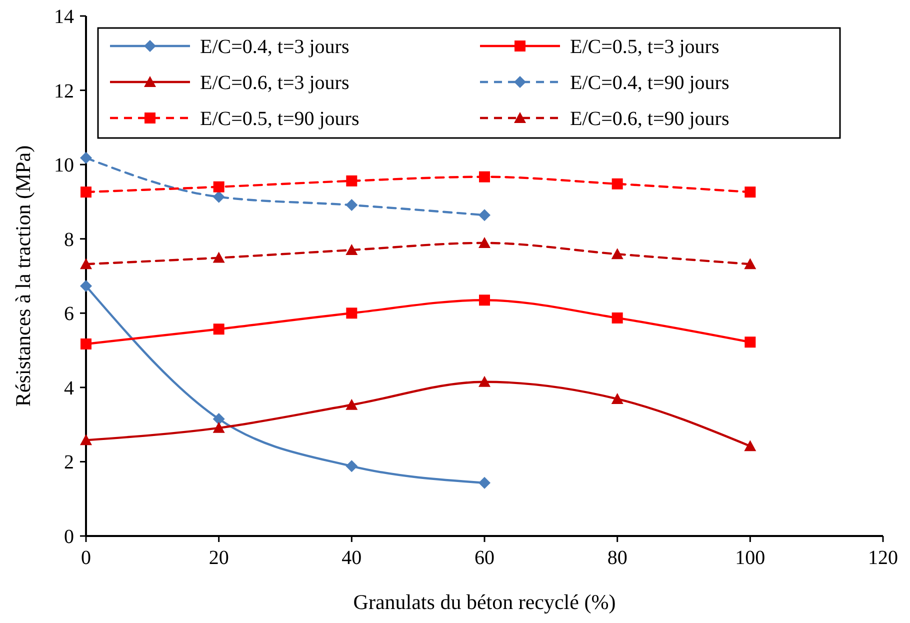  I want to click on x-tick-label: 100, so click(750, 558).